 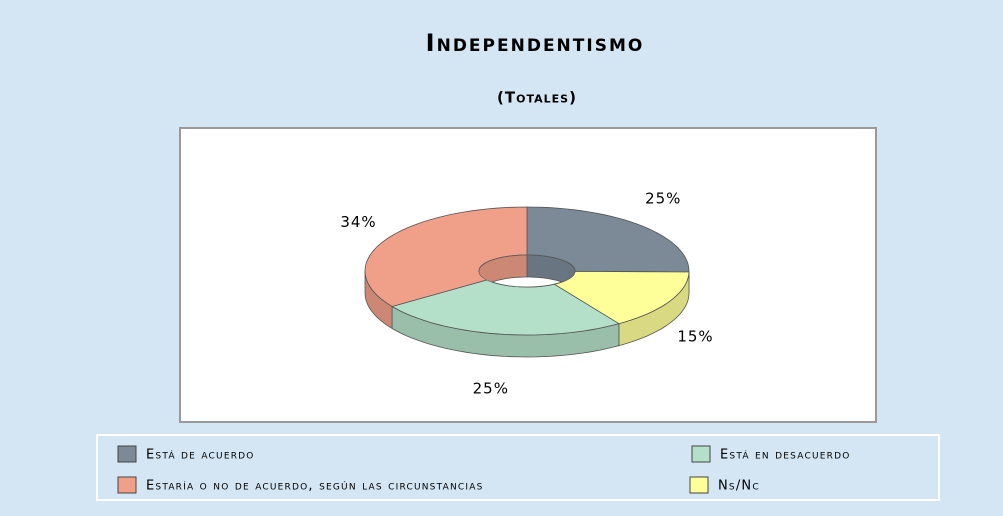 I want to click on legend-label: Está de acuerdo, so click(x=200, y=455).